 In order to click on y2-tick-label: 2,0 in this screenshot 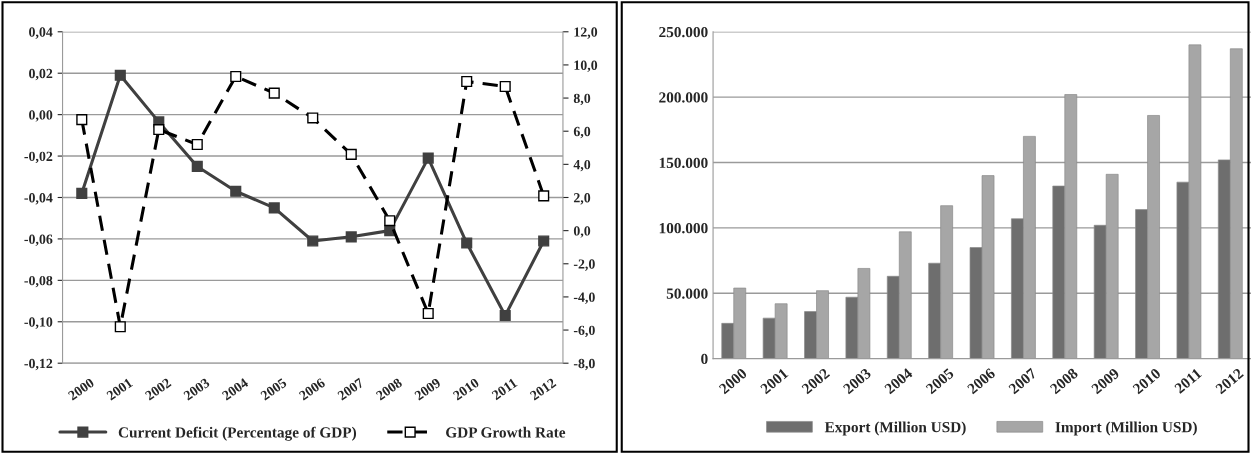, I will do `click(582, 199)`.